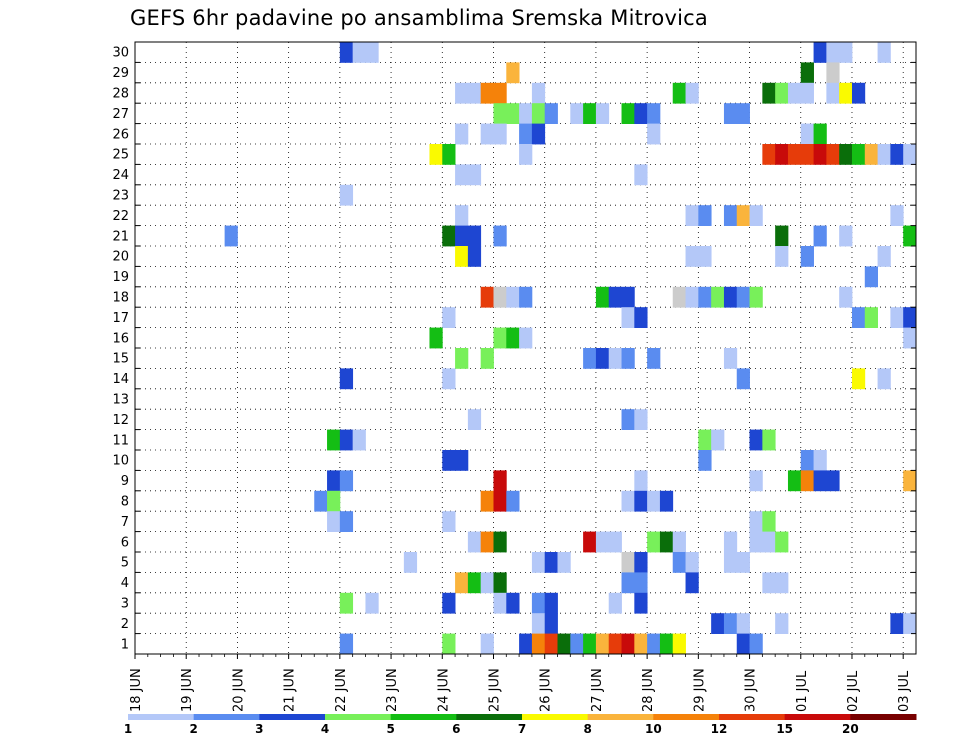 This screenshot has height=742, width=960. I want to click on x-tick-label: 02 JUL, so click(853, 691).